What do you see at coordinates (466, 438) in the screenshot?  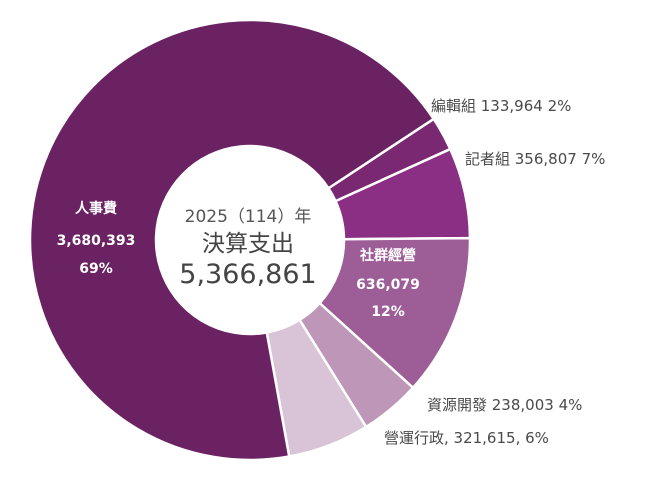 I see `label-operations: 營運行政, 321,615, 6%` at bounding box center [466, 438].